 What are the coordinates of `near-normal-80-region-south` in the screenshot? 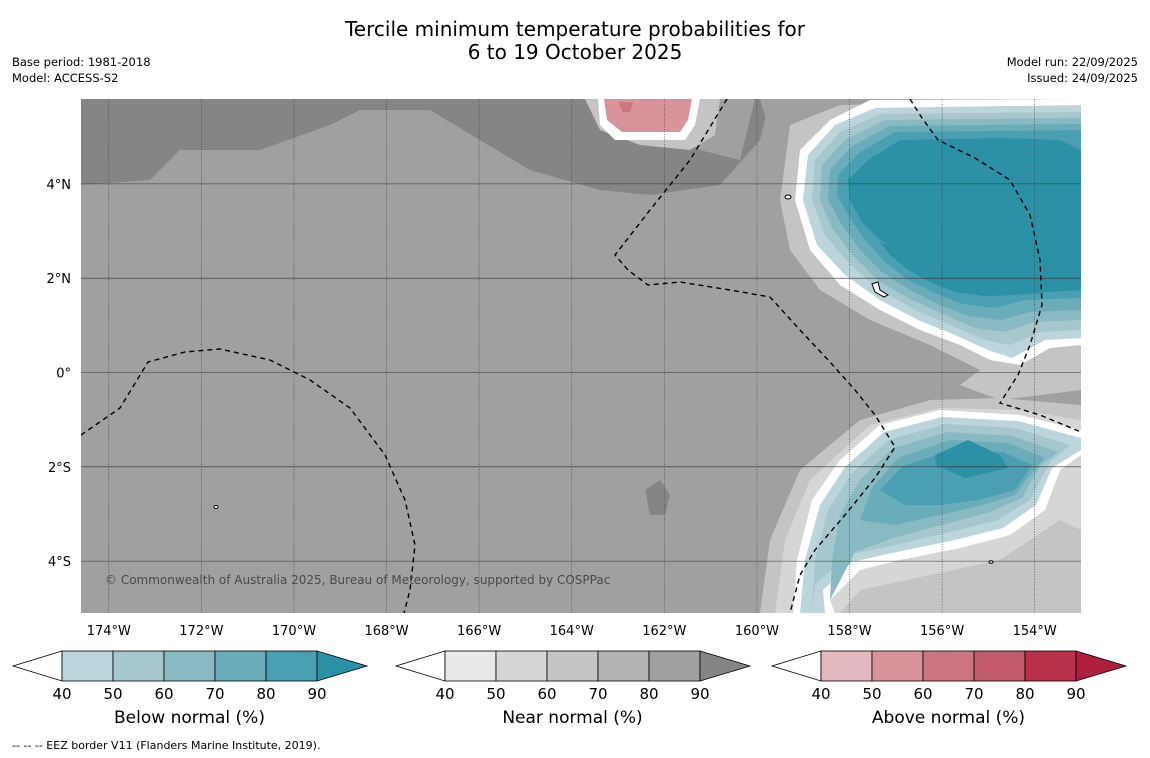 It's located at (416, 534).